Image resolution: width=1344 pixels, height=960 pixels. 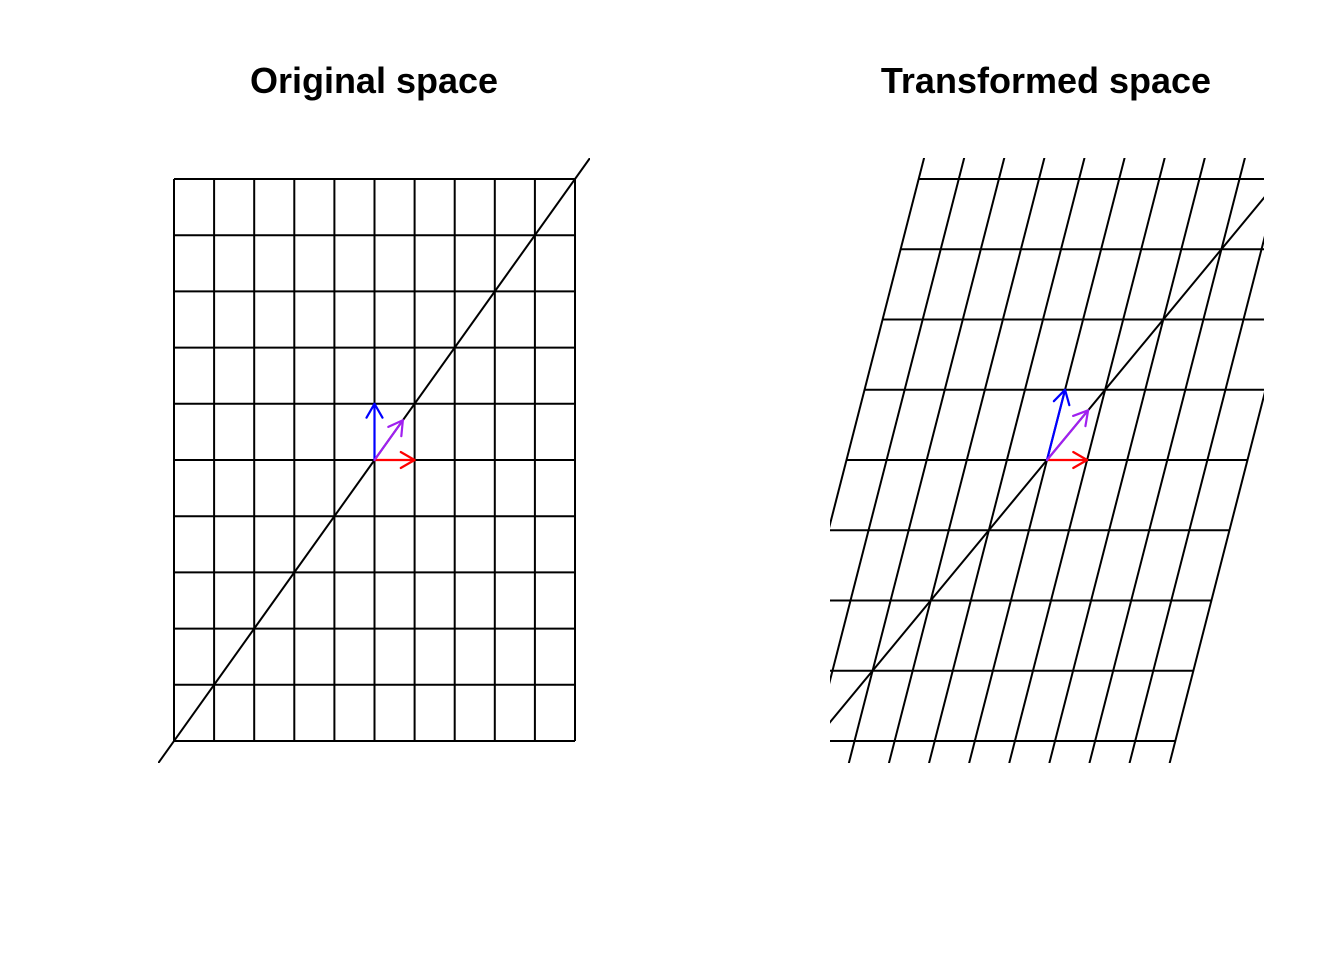 What do you see at coordinates (395, 460) in the screenshot?
I see `vector-basis-x-arrow` at bounding box center [395, 460].